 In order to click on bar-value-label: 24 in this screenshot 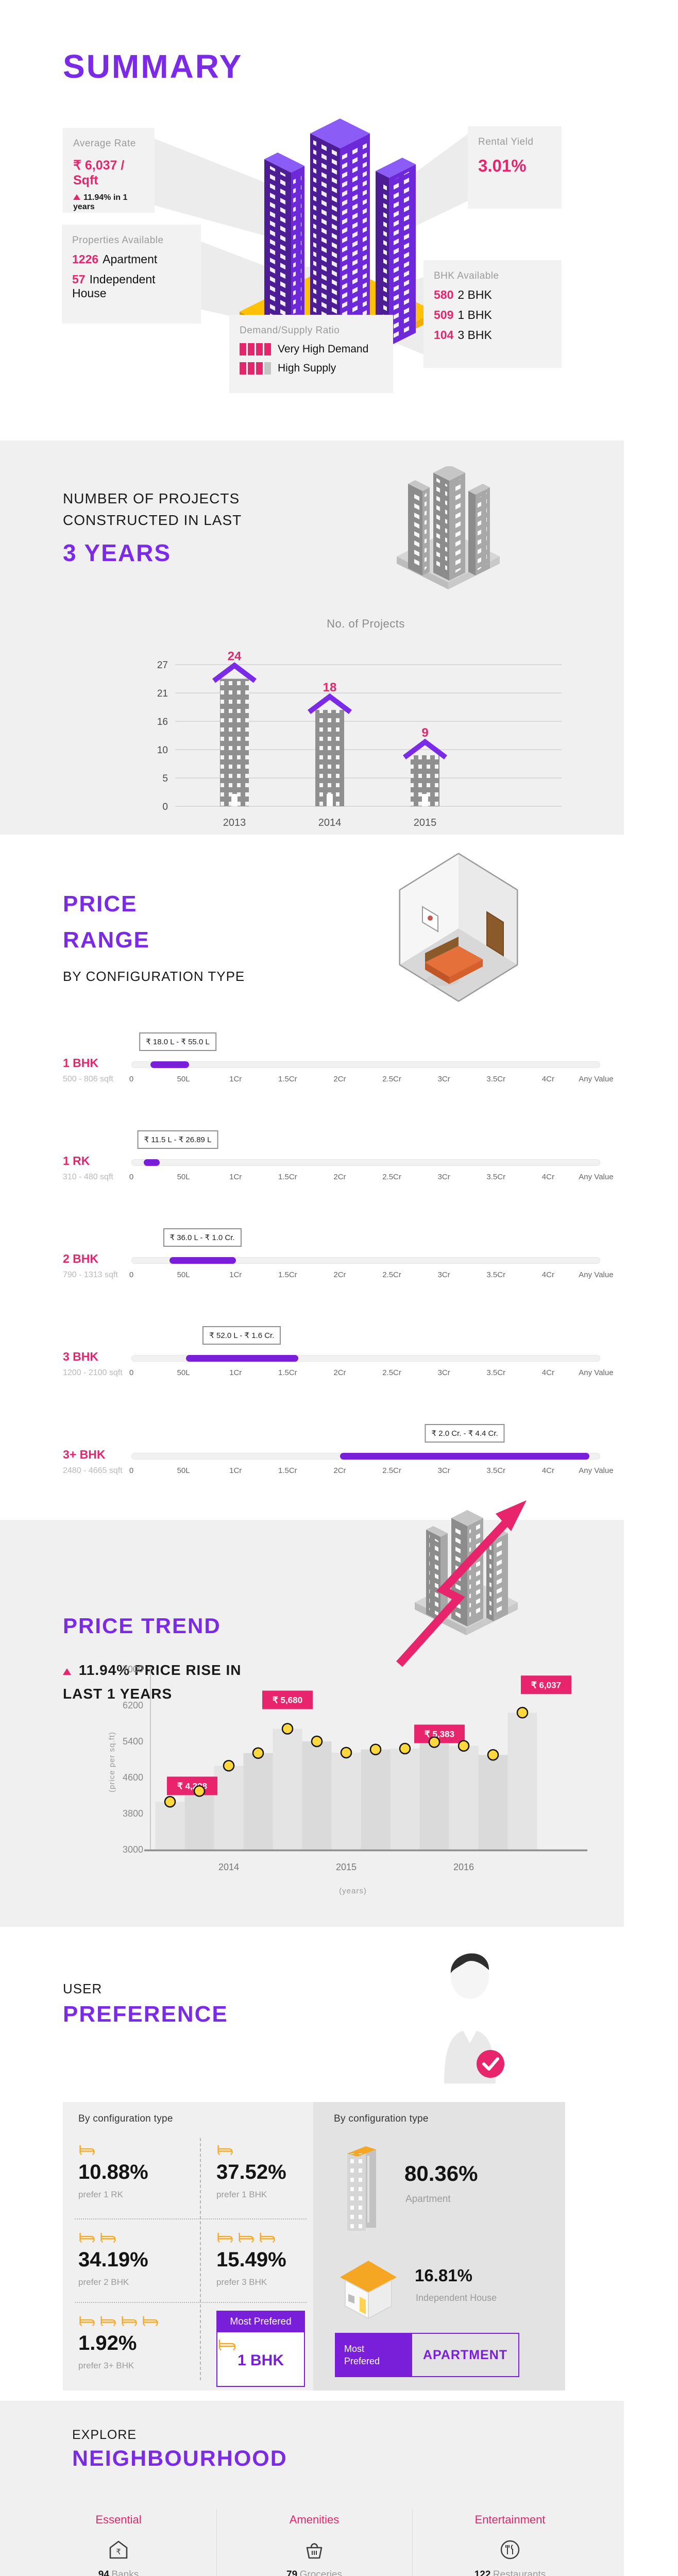, I will do `click(235, 657)`.